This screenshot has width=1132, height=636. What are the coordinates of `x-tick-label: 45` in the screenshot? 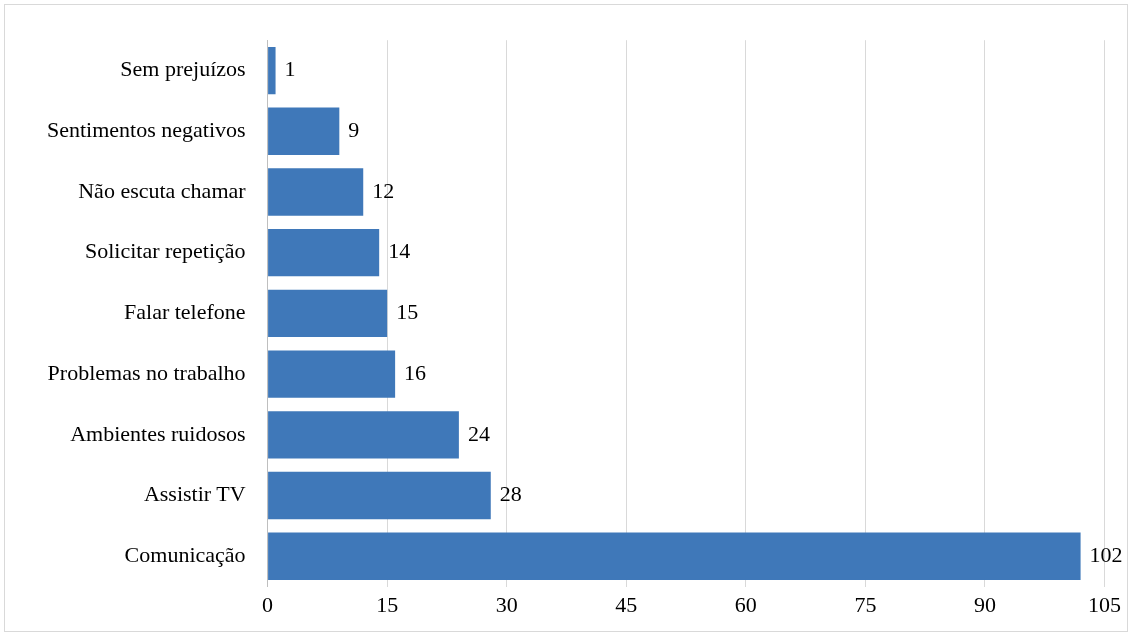 It's located at (626, 604).